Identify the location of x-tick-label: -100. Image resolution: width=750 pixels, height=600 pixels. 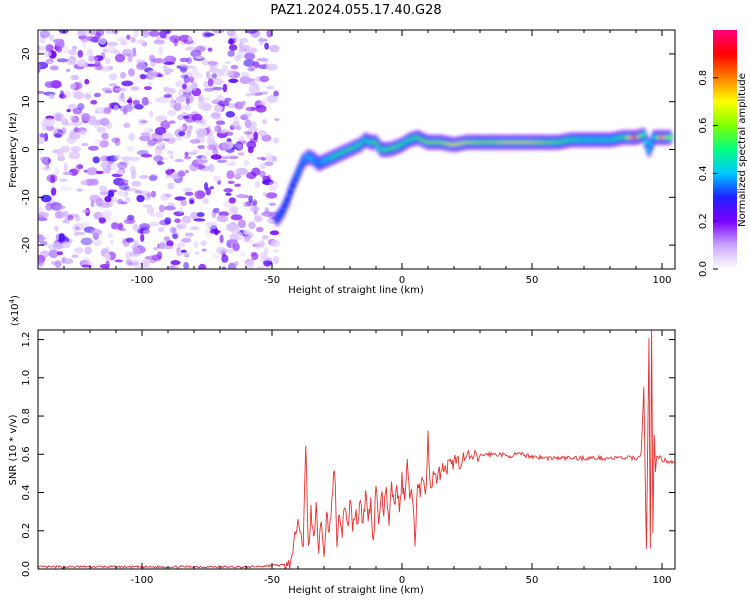
(142, 580).